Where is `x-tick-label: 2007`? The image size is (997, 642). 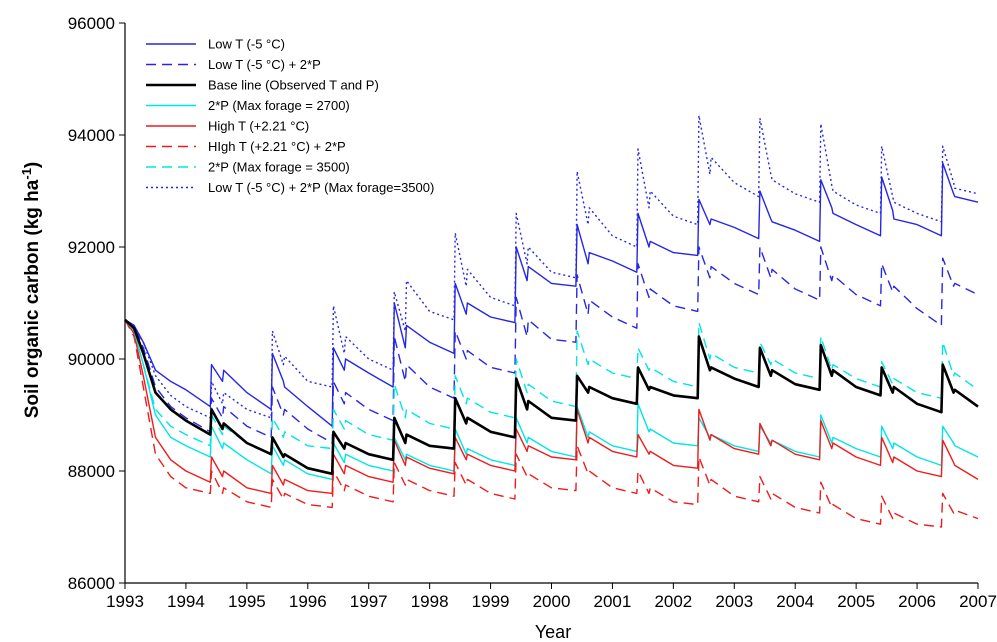
x-tick-label: 2007 is located at coordinates (978, 601).